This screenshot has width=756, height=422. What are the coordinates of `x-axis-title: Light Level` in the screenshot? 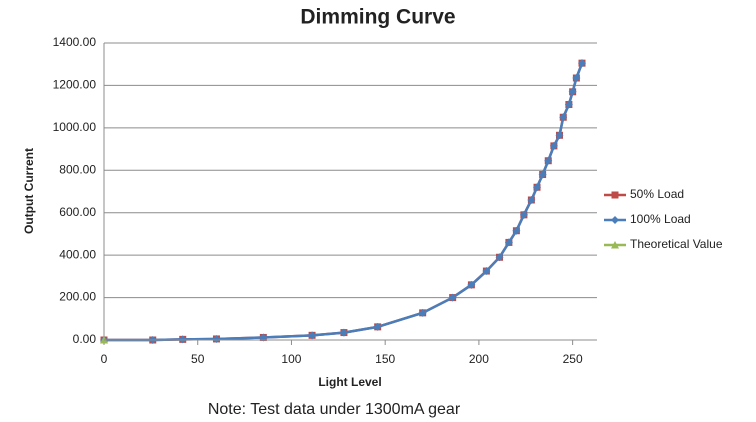 It's located at (349, 382).